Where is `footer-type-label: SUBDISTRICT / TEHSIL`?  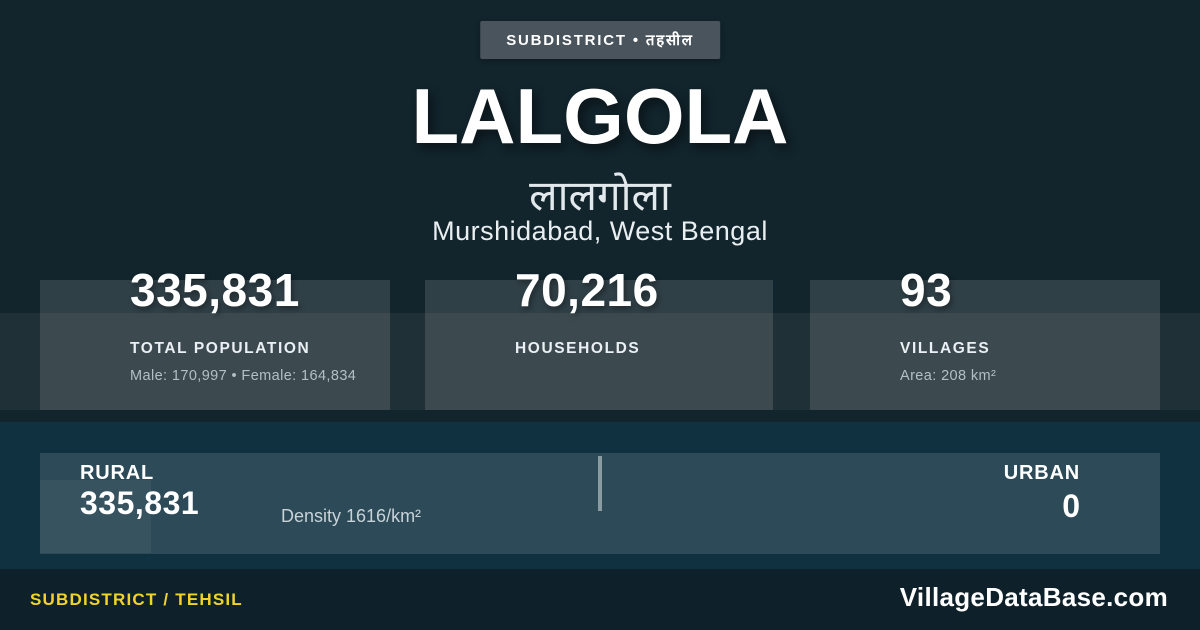 footer-type-label: SUBDISTRICT / TEHSIL is located at coordinates (136, 599).